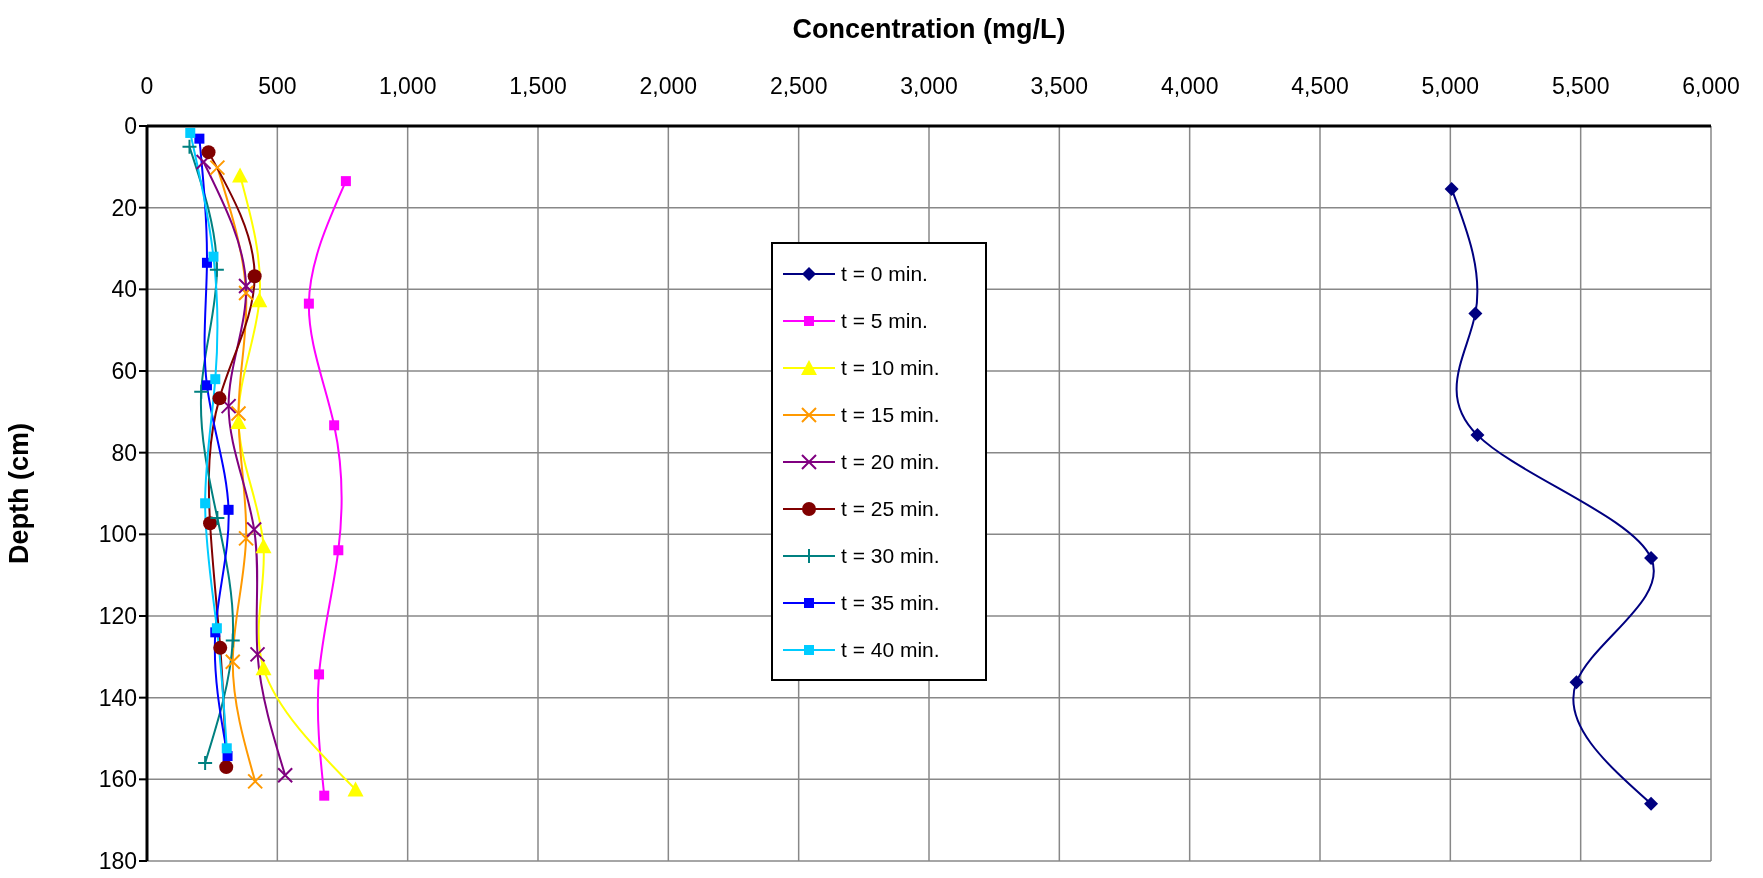 This screenshot has width=1763, height=878. What do you see at coordinates (798, 86) in the screenshot?
I see `x-tick-label: 2,500` at bounding box center [798, 86].